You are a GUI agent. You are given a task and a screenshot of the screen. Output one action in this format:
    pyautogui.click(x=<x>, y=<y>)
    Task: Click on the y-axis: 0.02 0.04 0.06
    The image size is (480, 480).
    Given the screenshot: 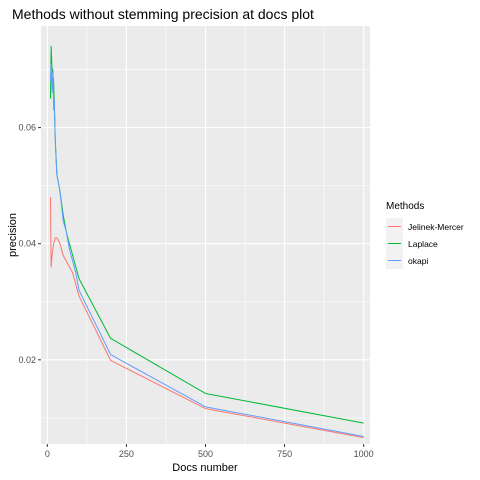 What is the action you would take?
    pyautogui.click(x=29, y=244)
    